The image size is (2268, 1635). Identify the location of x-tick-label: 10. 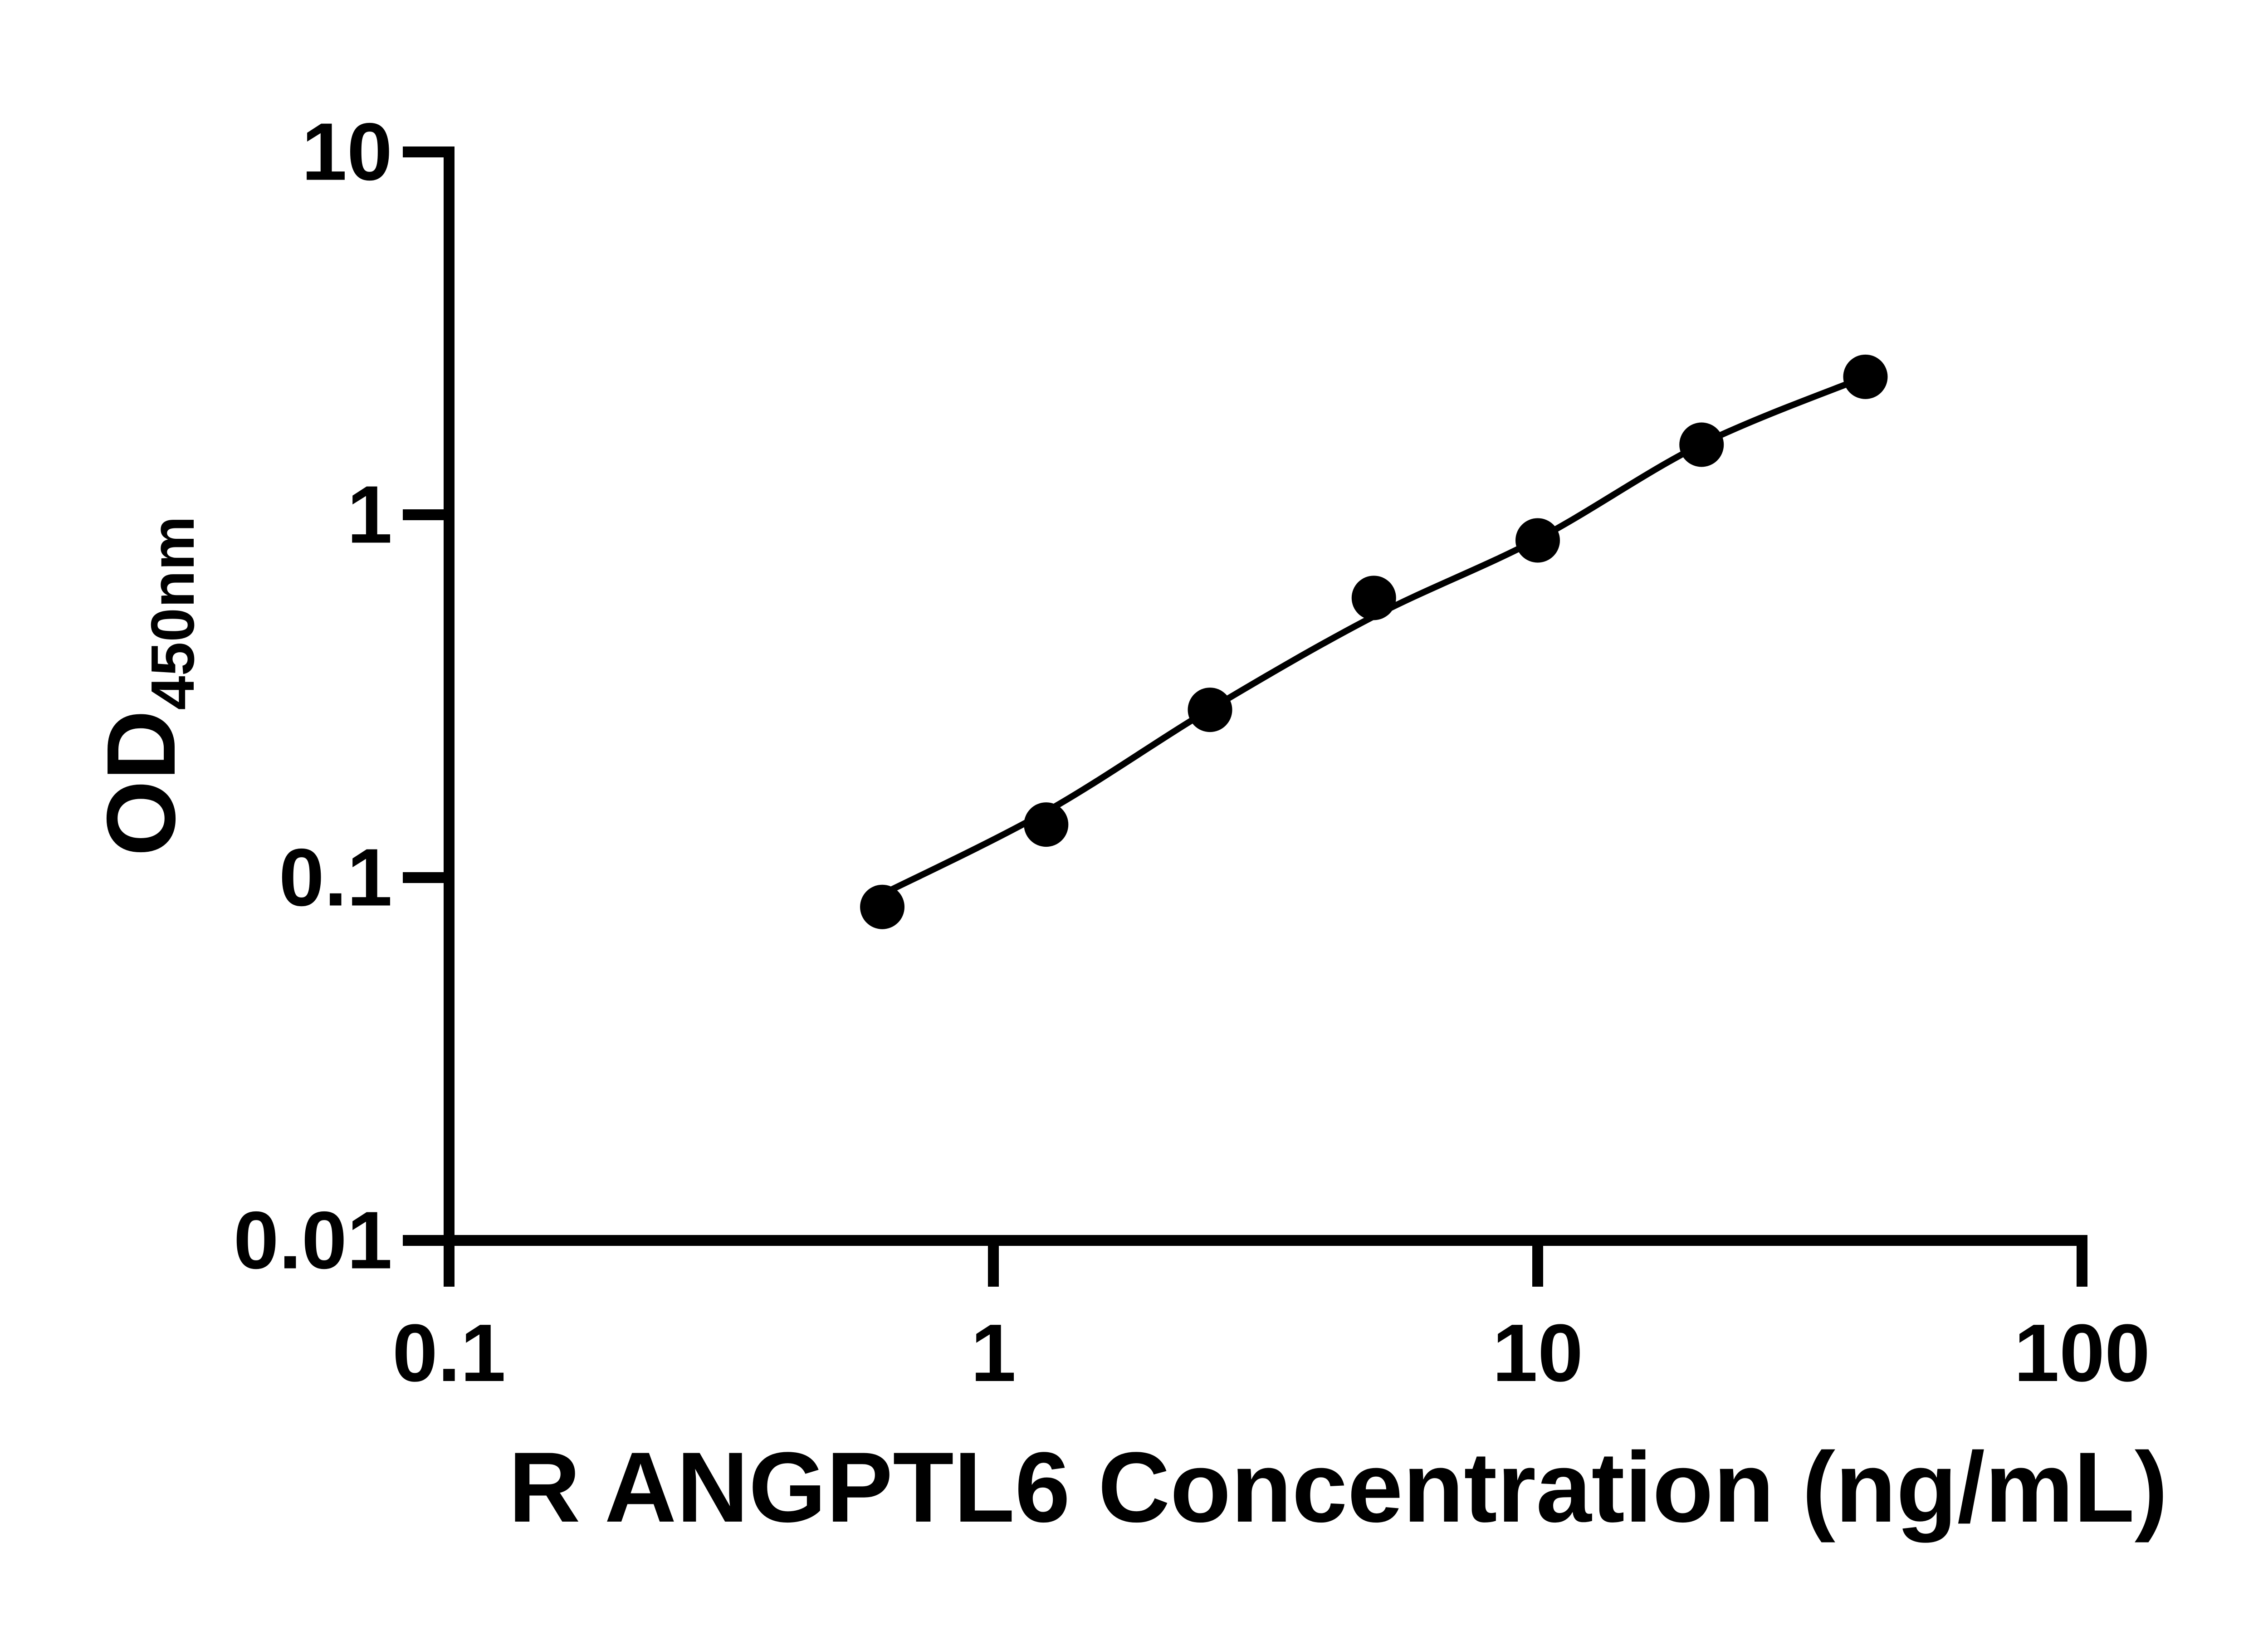
(1537, 1353).